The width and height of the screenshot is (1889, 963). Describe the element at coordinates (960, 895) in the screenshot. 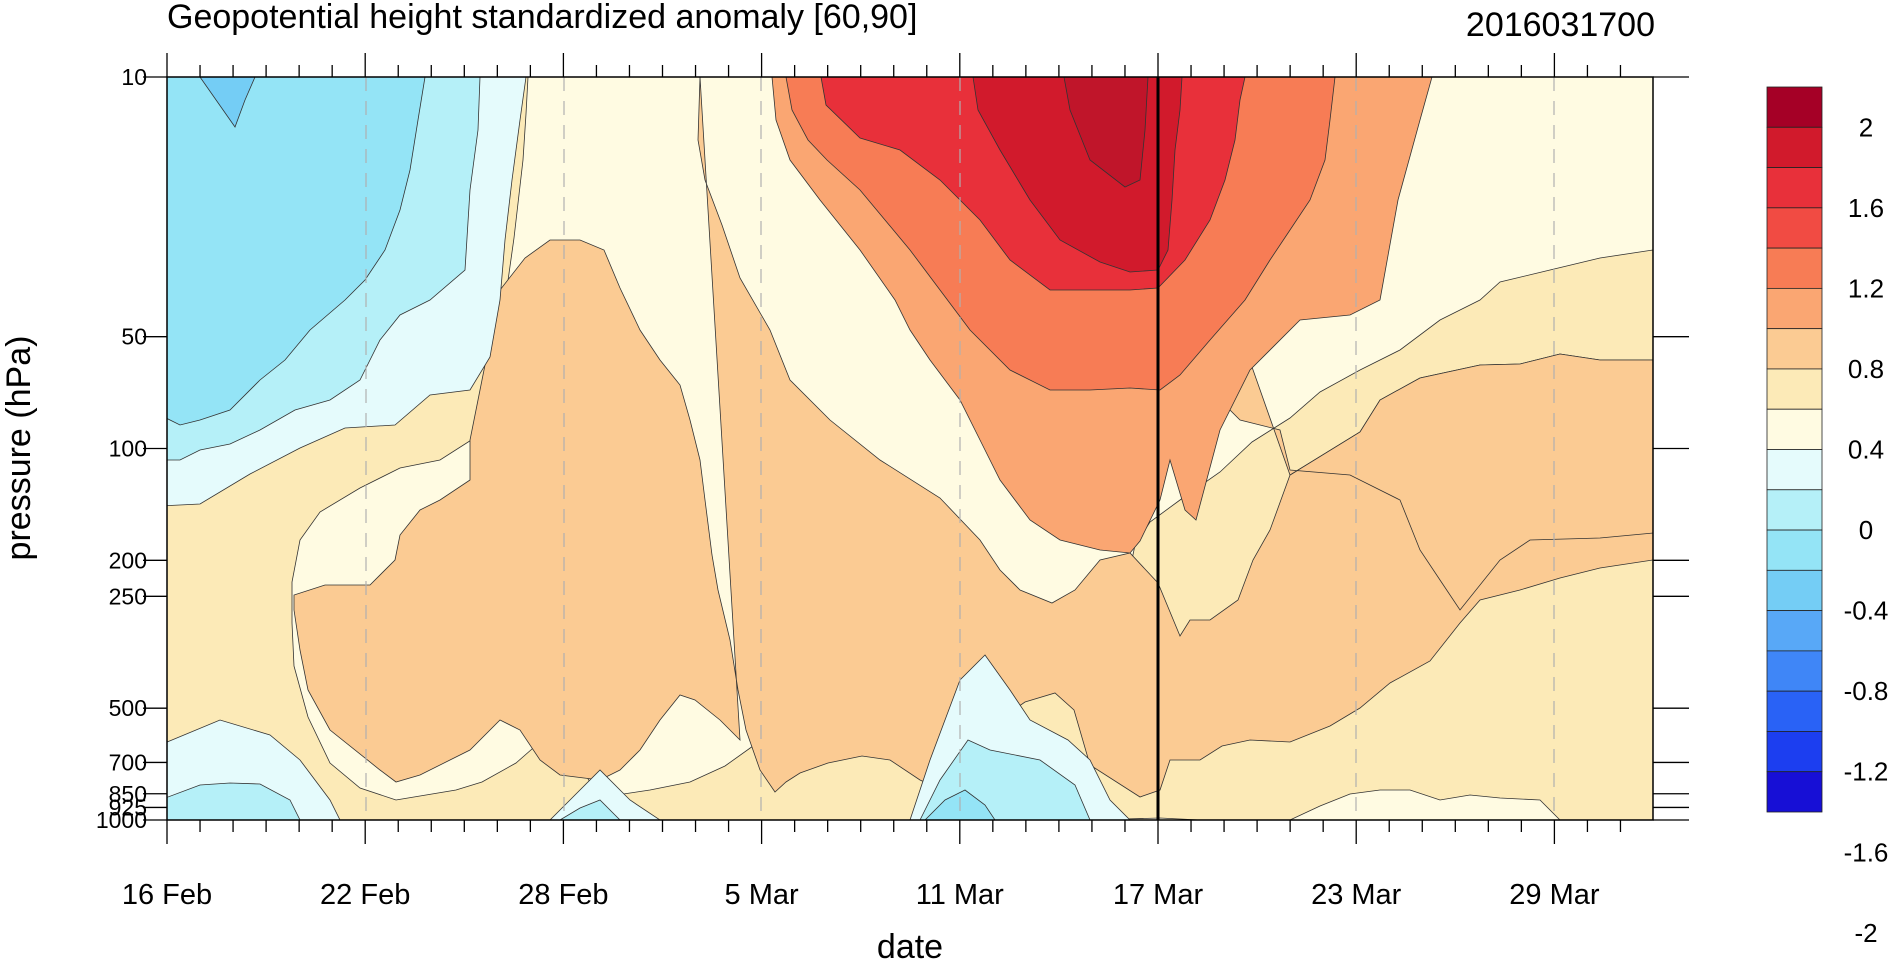

I see `x-tick-label: 11 Mar` at that location.